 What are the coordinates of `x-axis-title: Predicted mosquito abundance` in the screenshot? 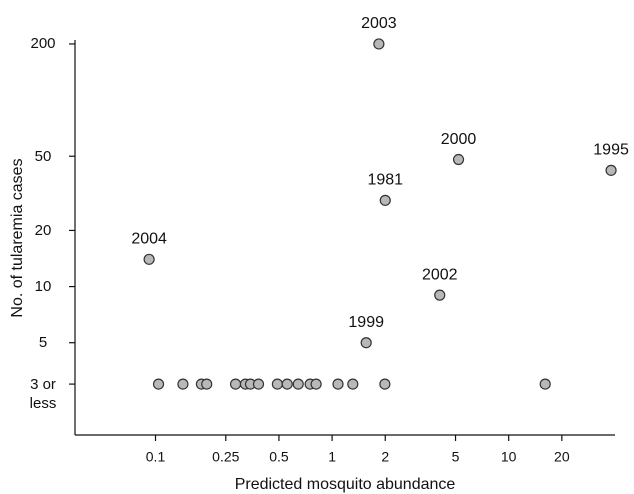 It's located at (345, 484).